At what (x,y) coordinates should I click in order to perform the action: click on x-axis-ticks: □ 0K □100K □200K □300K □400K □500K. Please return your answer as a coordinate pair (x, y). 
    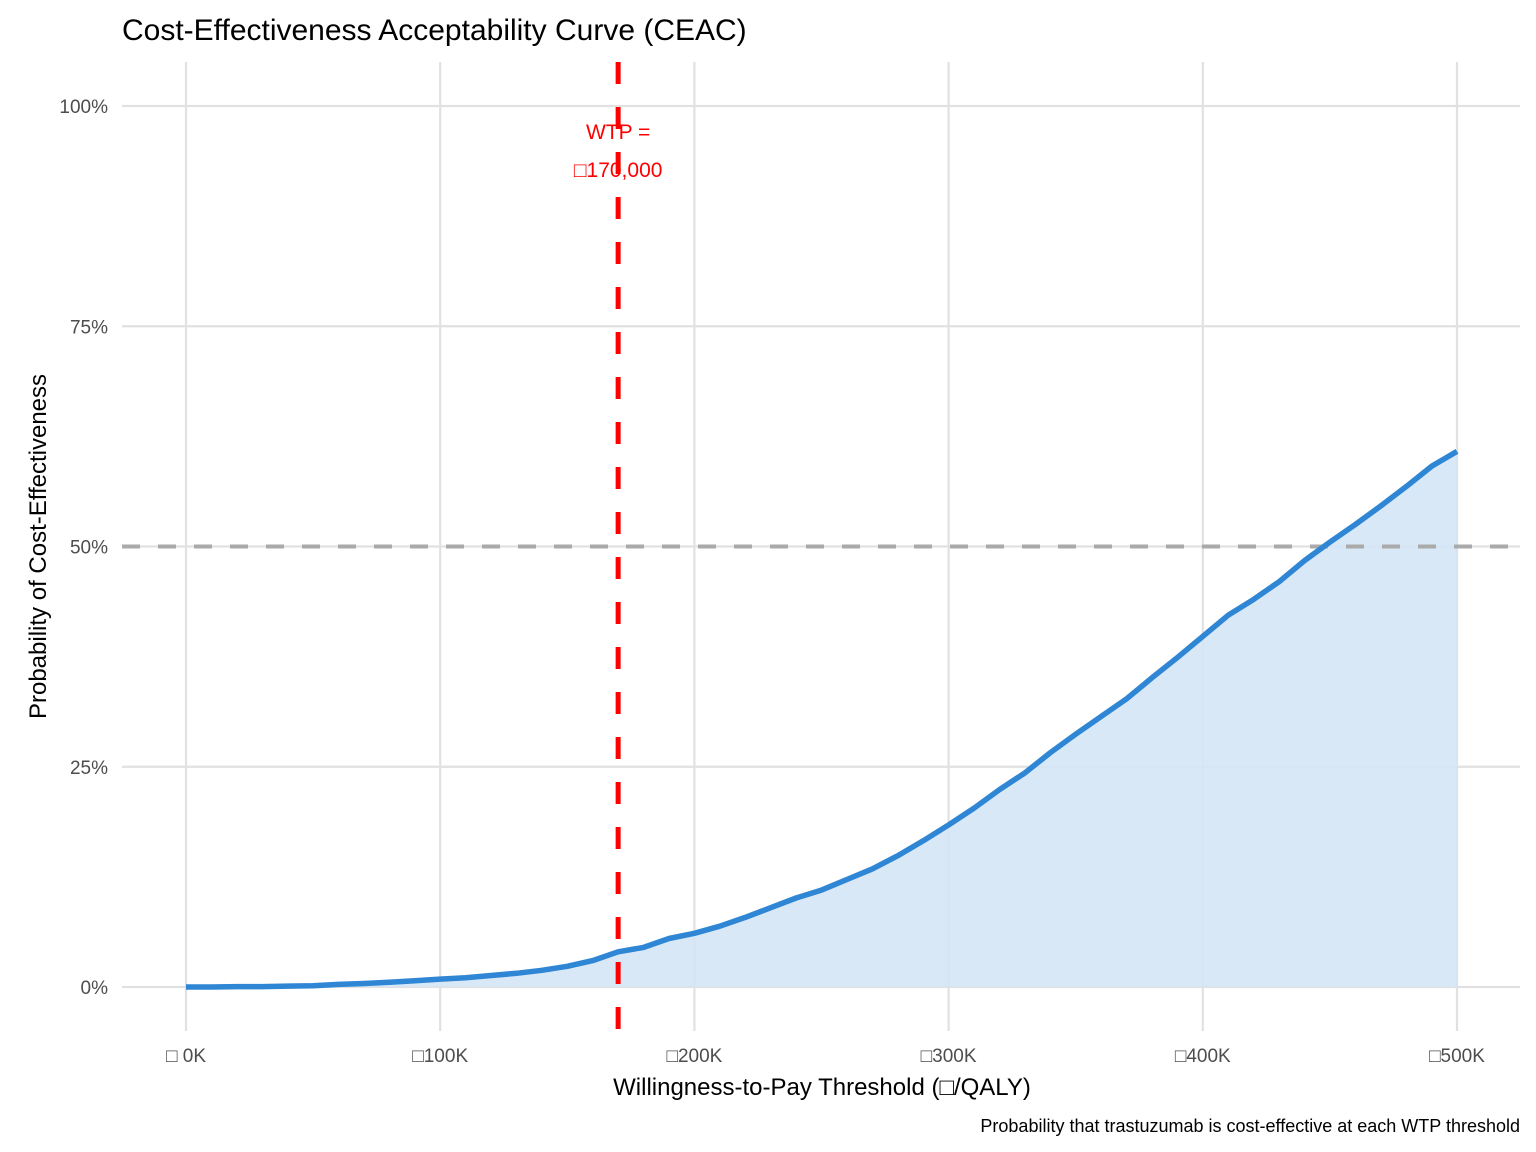
    Looking at the image, I should click on (825, 1056).